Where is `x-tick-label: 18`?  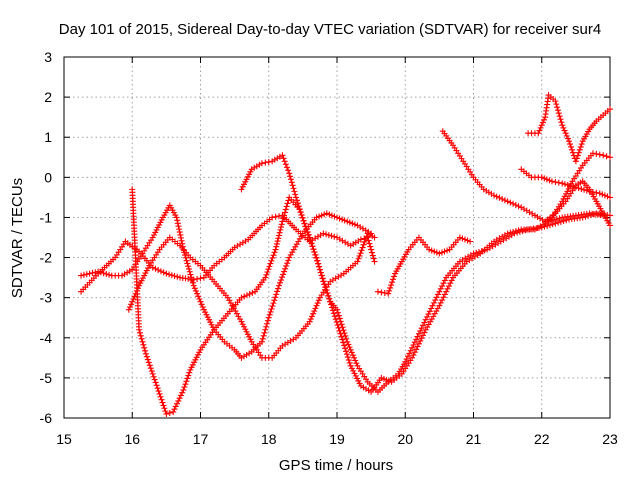
x-tick-label: 18 is located at coordinates (269, 439).